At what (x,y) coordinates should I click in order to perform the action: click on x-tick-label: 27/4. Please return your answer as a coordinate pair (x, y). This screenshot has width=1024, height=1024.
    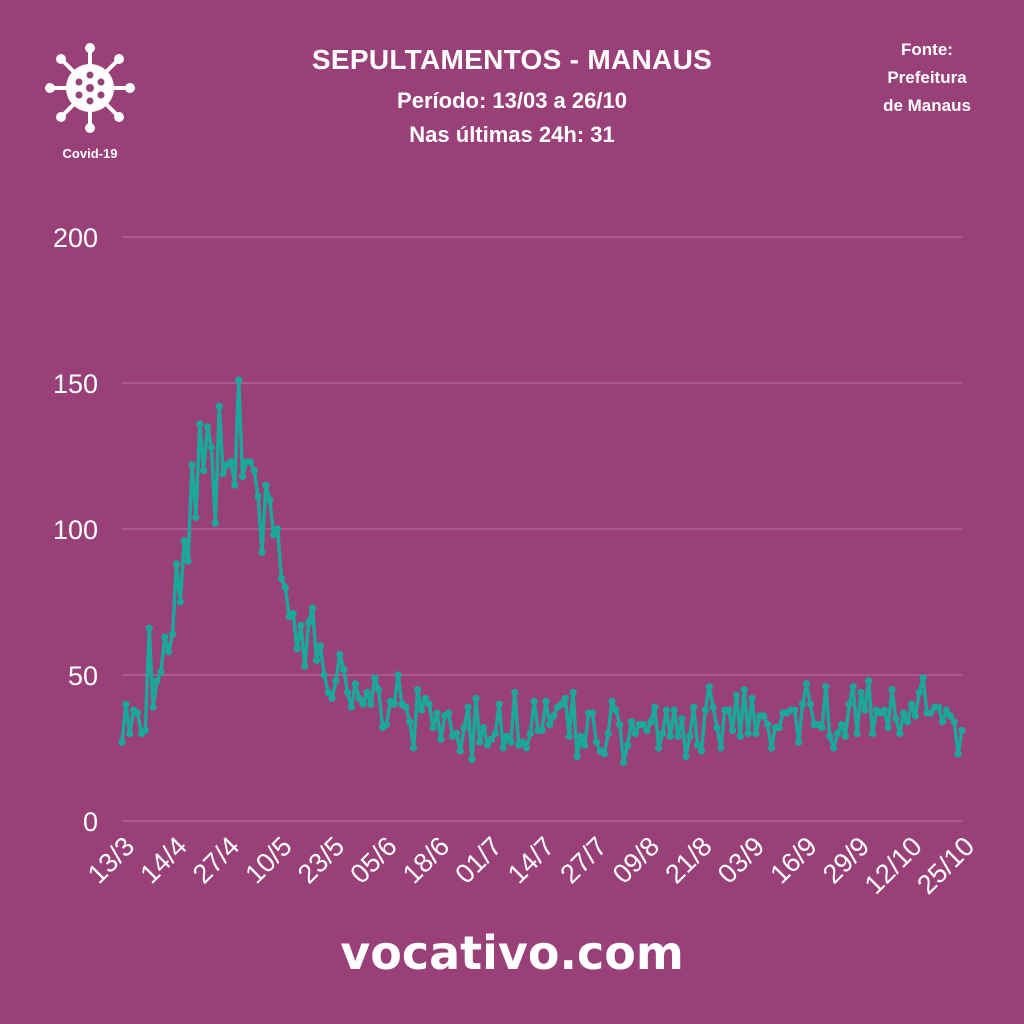
    Looking at the image, I should click on (216, 860).